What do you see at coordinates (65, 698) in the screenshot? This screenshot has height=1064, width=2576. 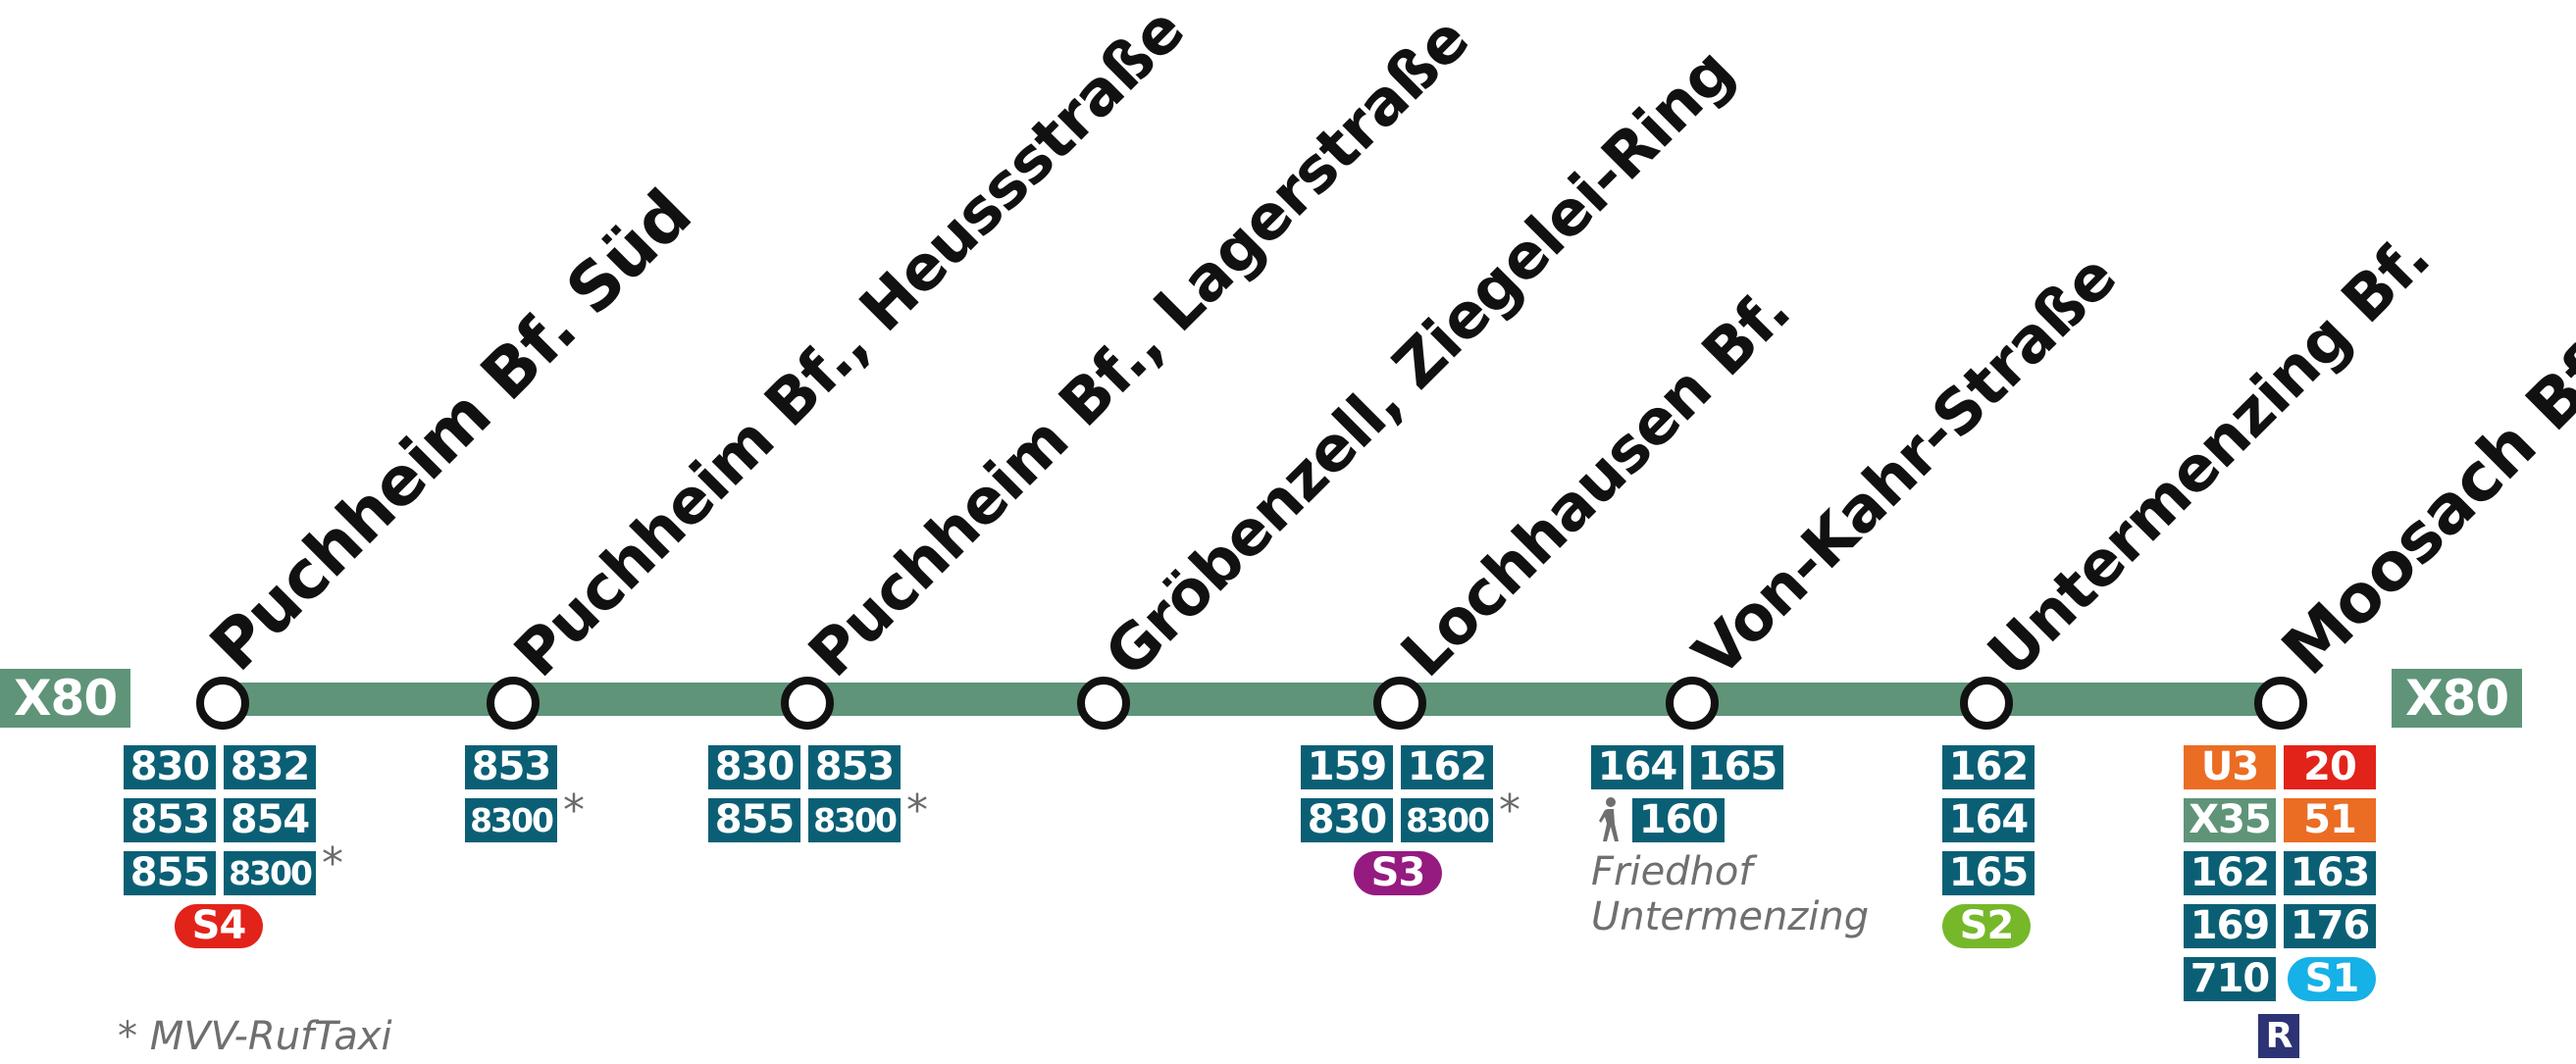 I see `route-badge-left: X80` at bounding box center [65, 698].